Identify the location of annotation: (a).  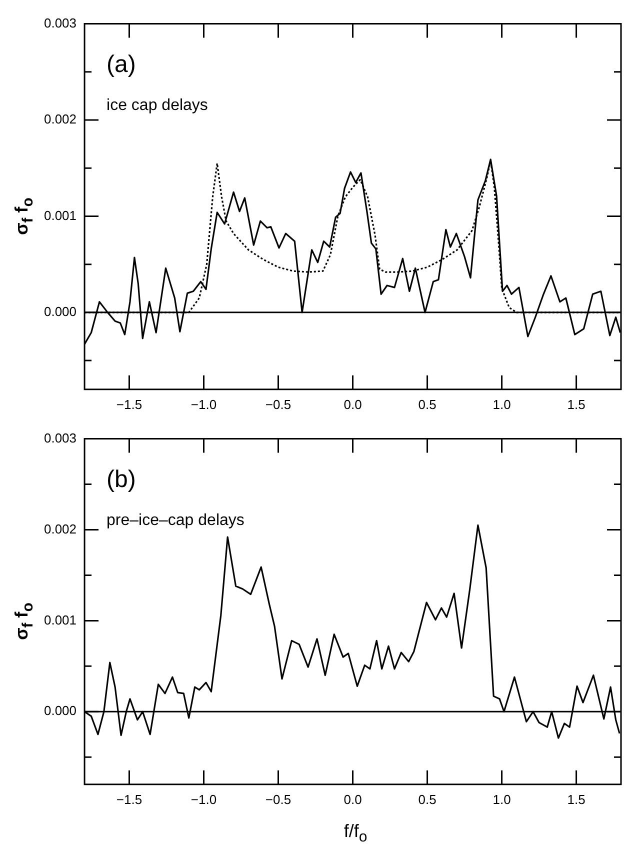
(121, 64).